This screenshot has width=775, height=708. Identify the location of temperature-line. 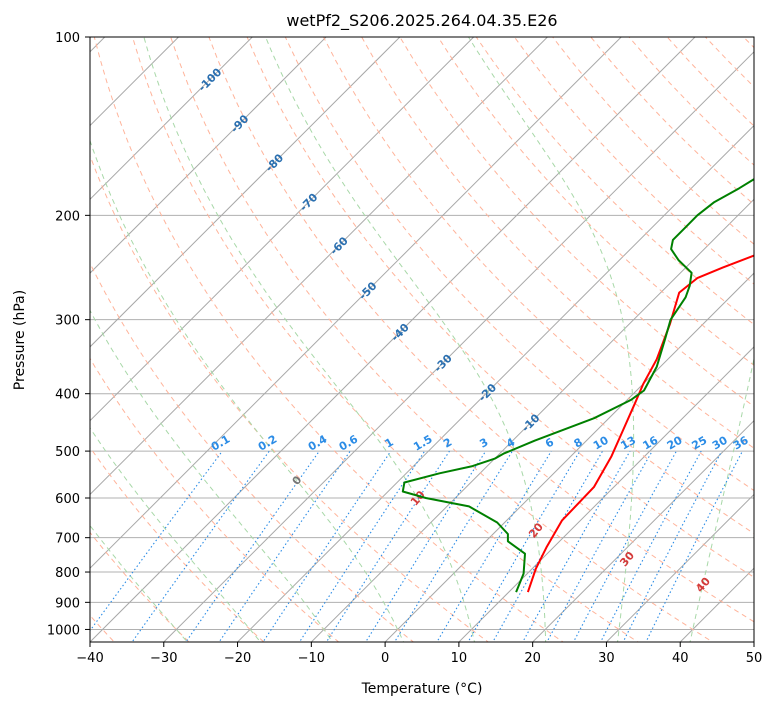
(640, 423).